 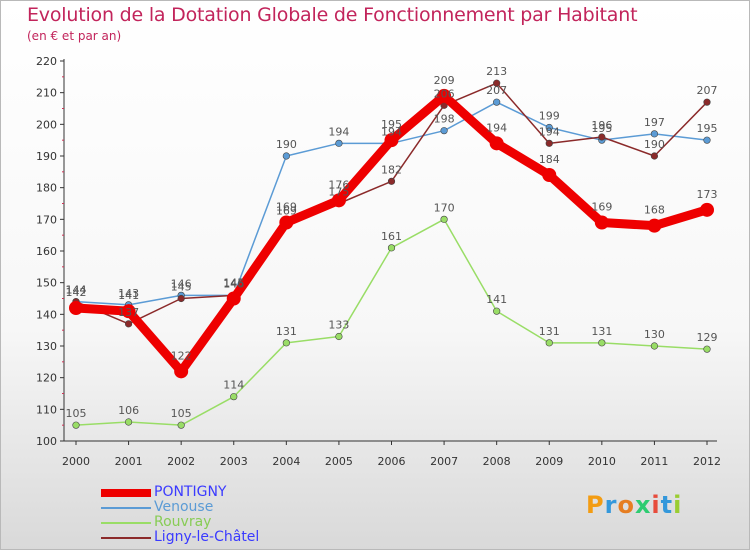 What do you see at coordinates (46, 378) in the screenshot?
I see `y-tick-label: 120` at bounding box center [46, 378].